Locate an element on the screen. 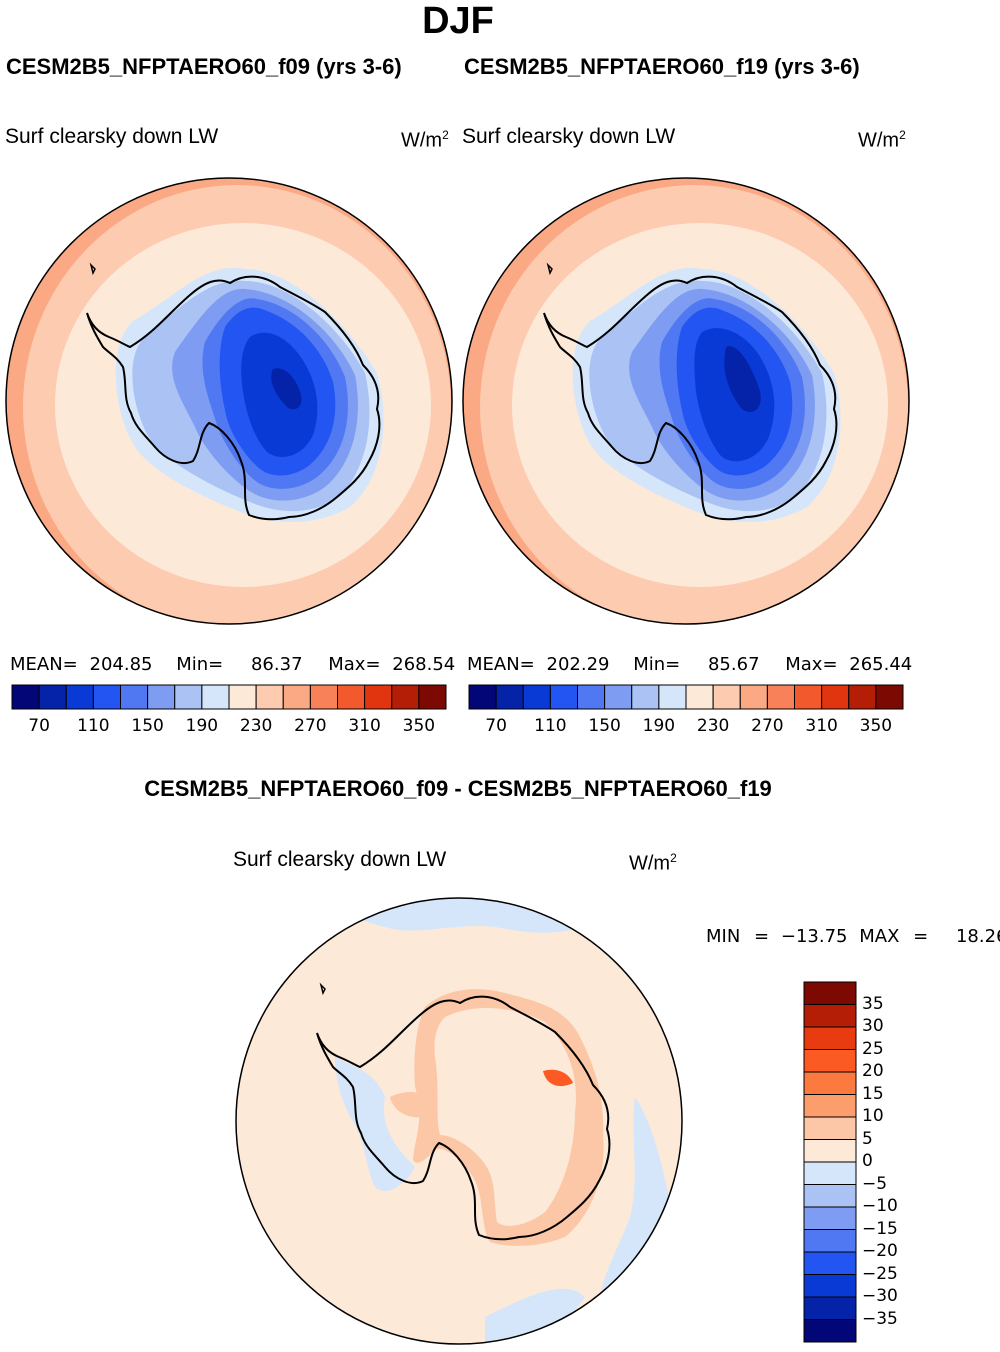 The height and width of the screenshot is (1352, 1000). colorbar-tick-label: 25 is located at coordinates (873, 1048).